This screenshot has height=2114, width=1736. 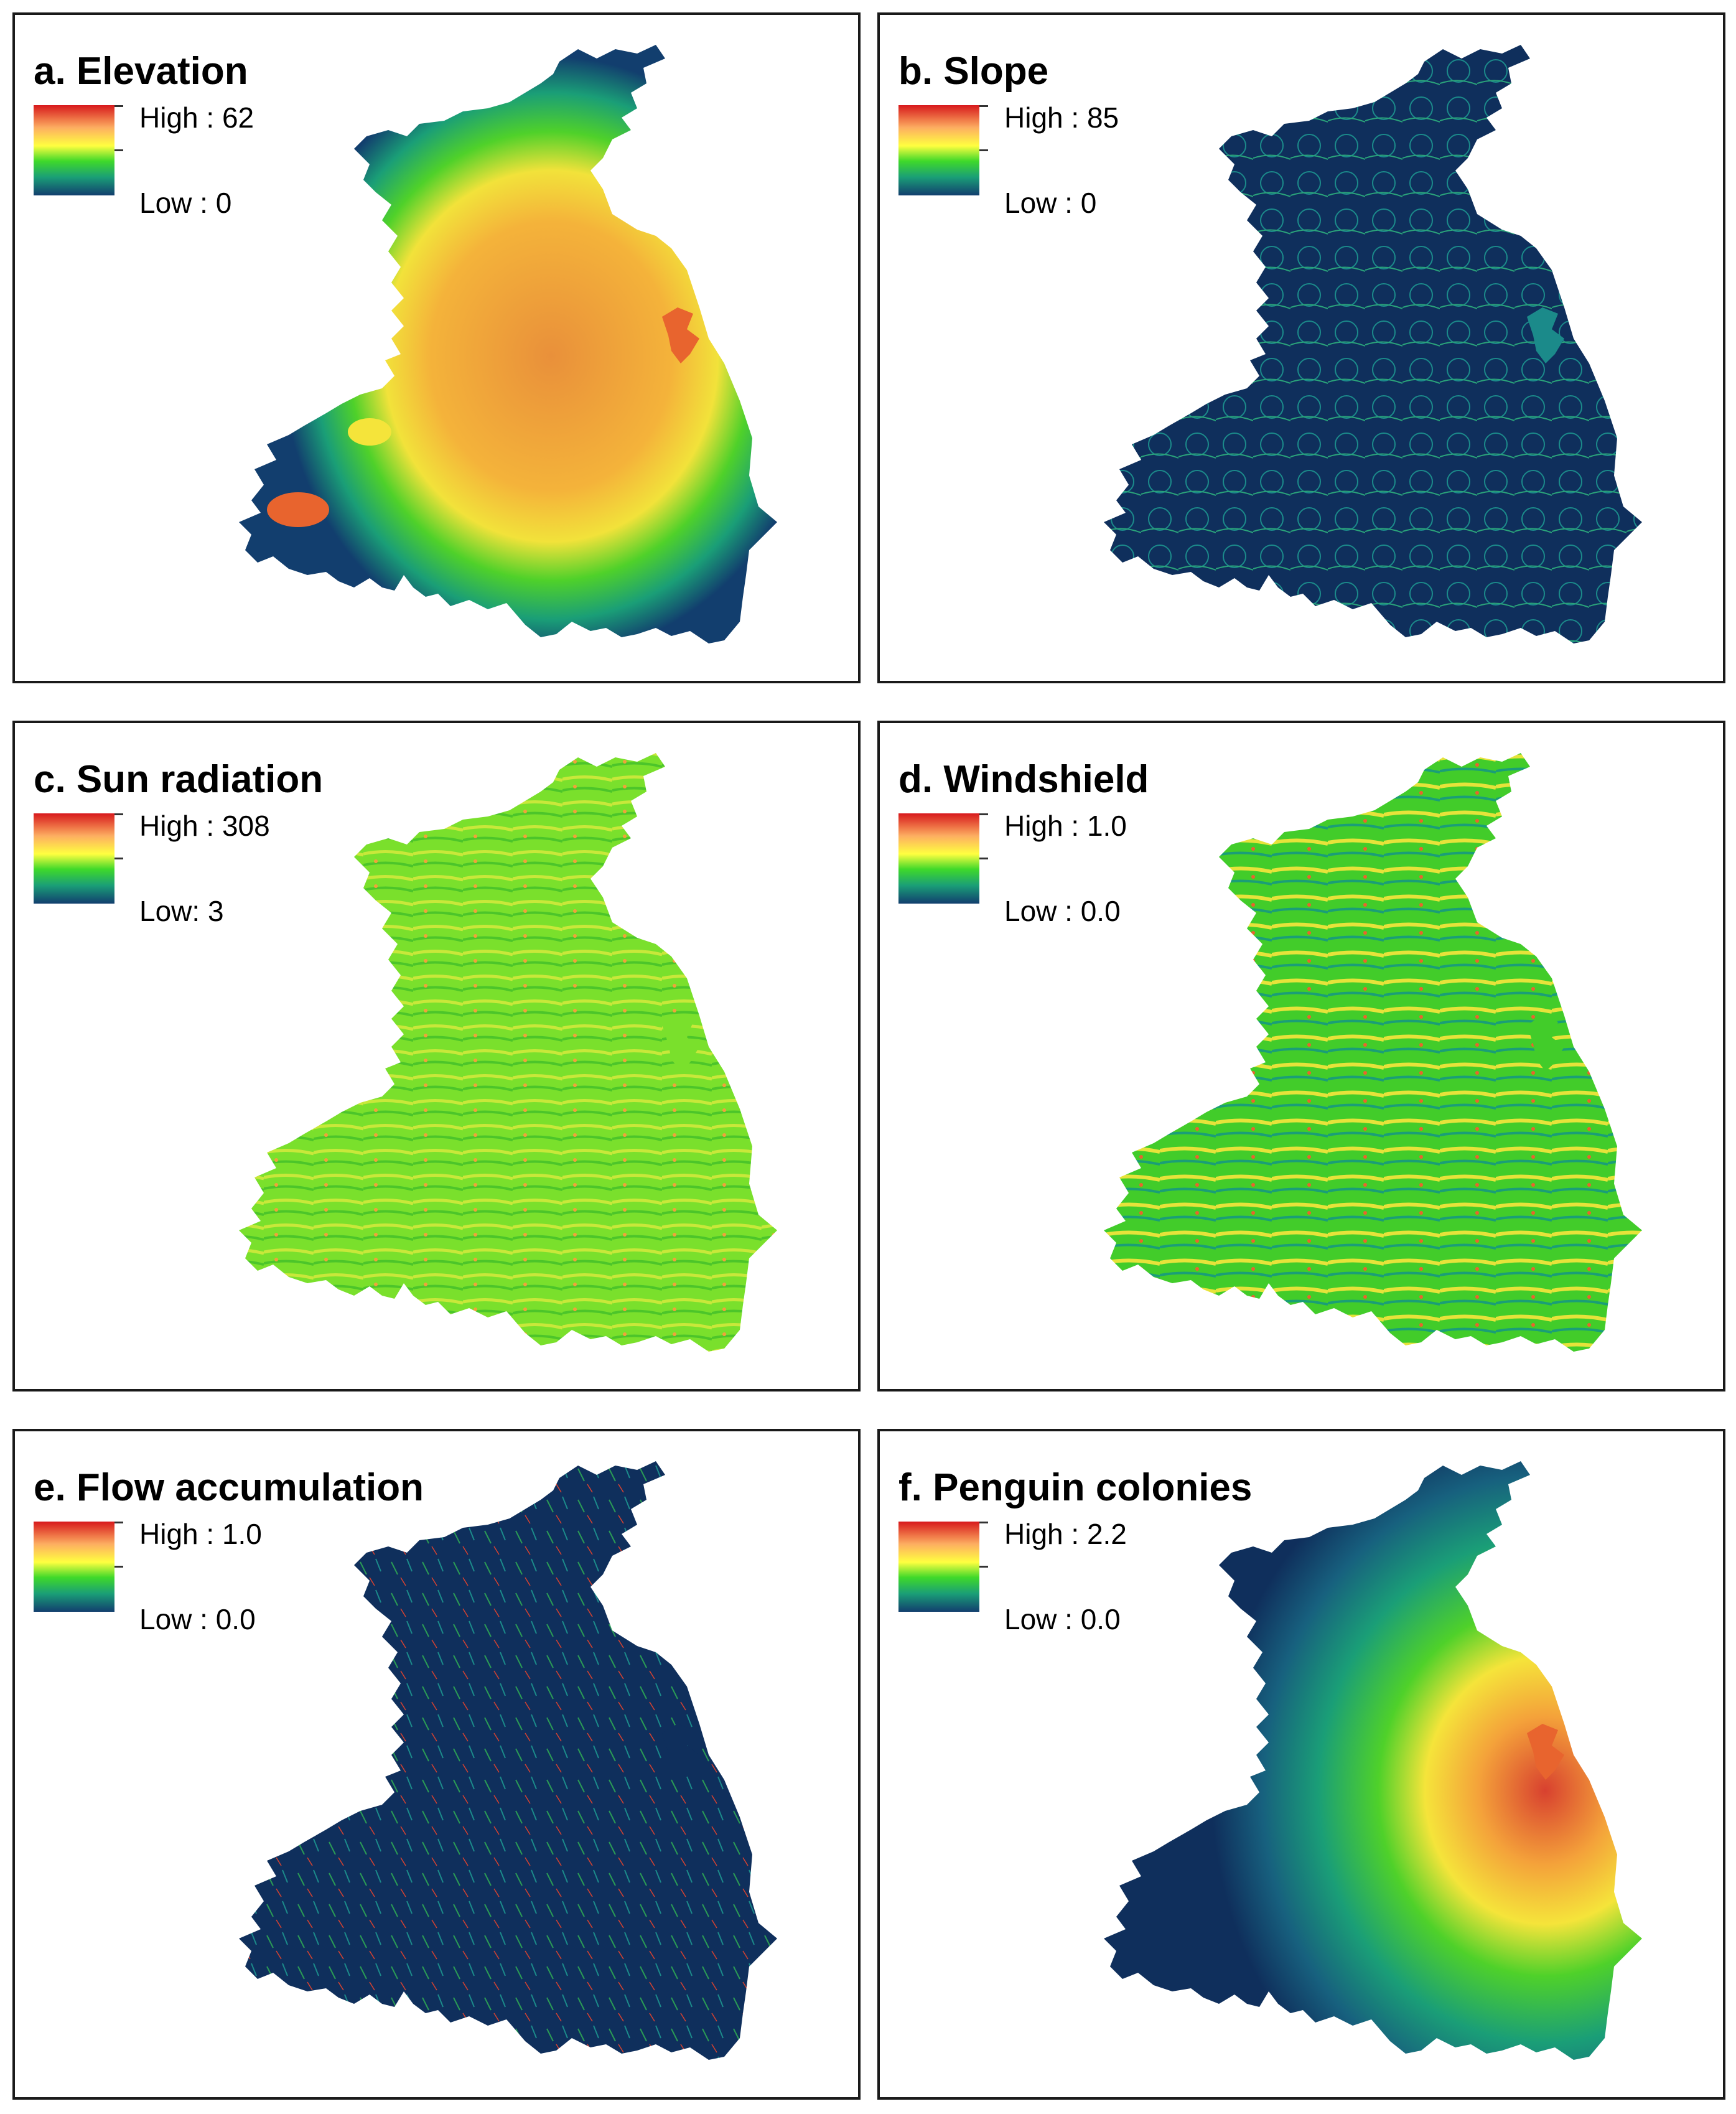 I want to click on legend-high-label: High : 85, so click(x=1061, y=117).